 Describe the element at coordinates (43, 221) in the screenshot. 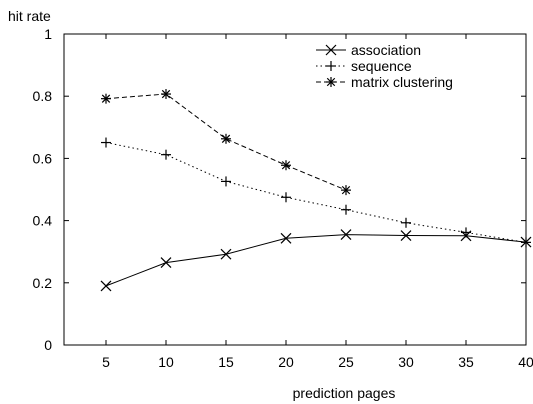

I see `y-tick-label: 0.4` at that location.